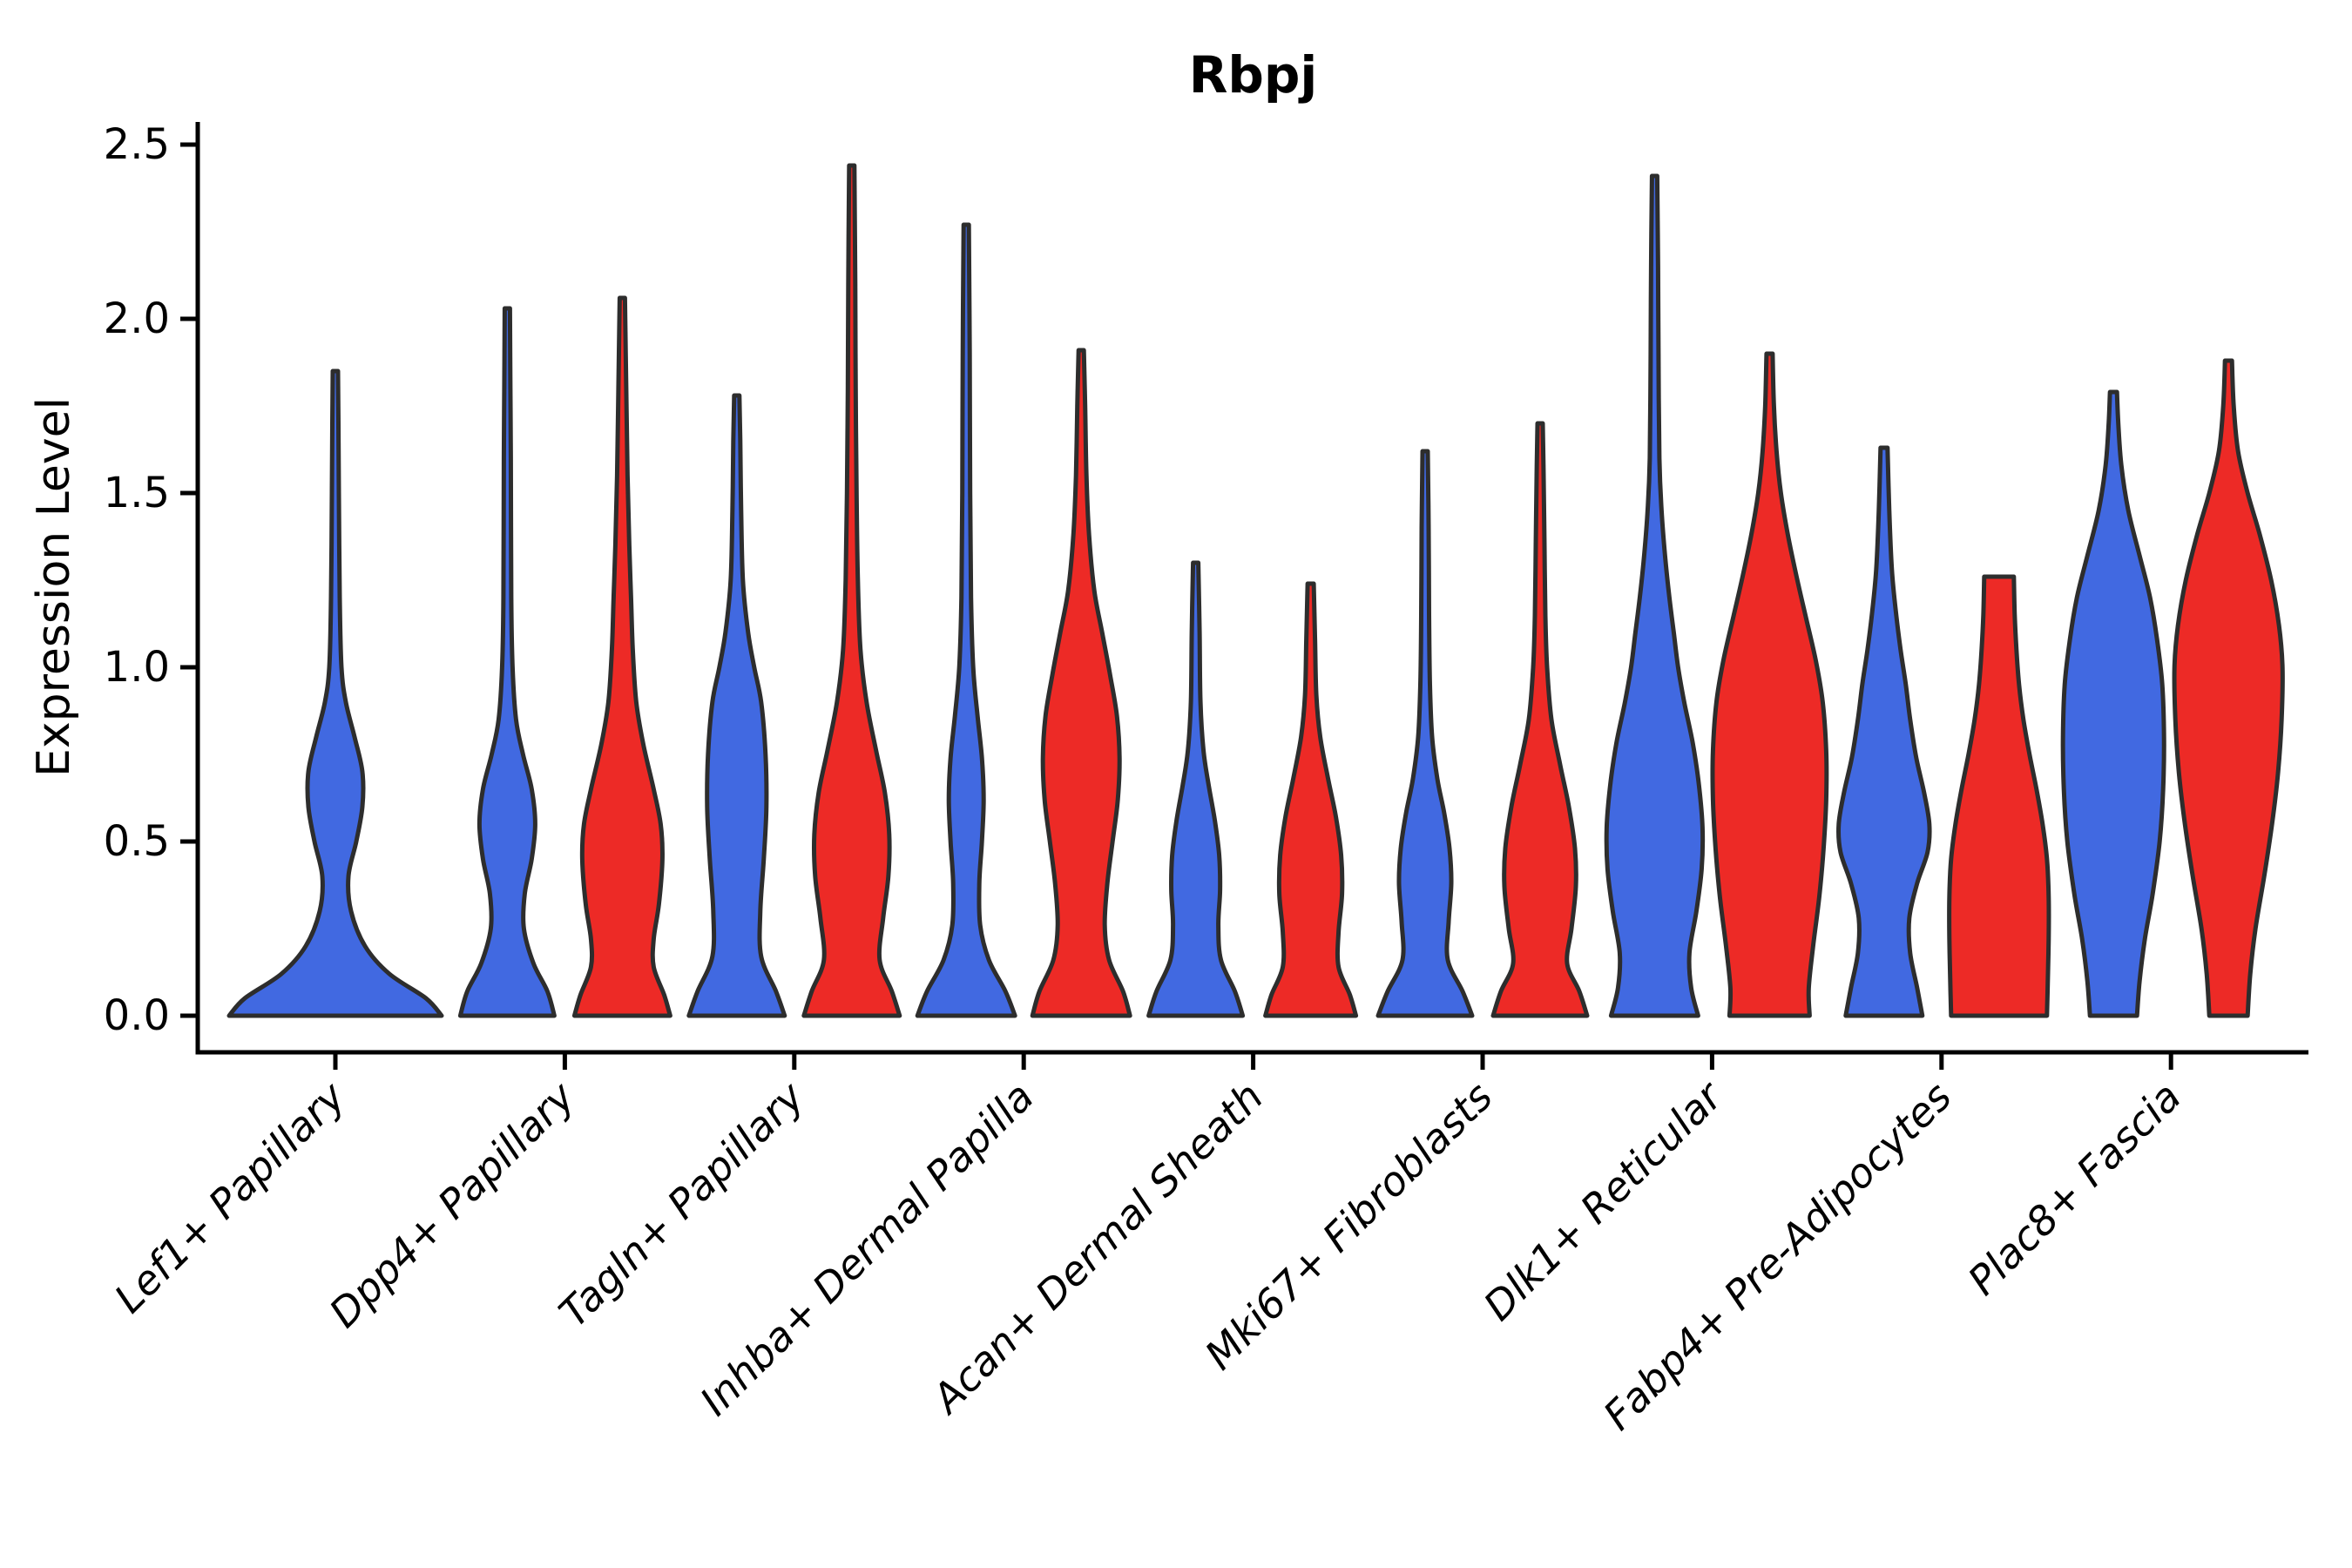 This screenshot has width=2352, height=1568. I want to click on y-tick-label: 1.0, so click(137, 667).